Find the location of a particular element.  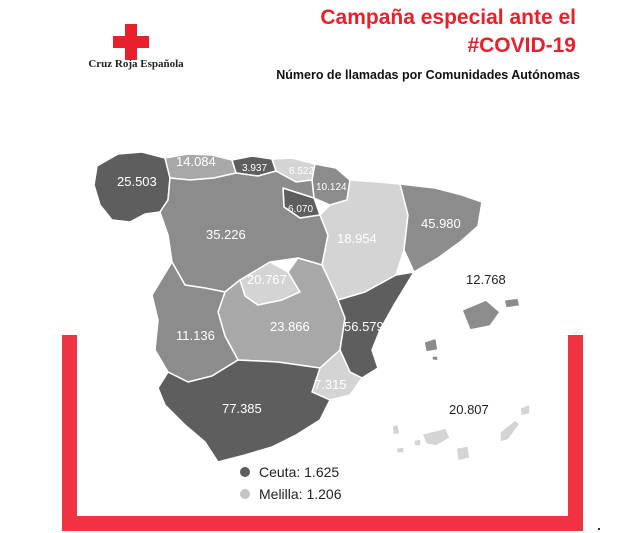

label-cataluna: 45.980 is located at coordinates (441, 223).